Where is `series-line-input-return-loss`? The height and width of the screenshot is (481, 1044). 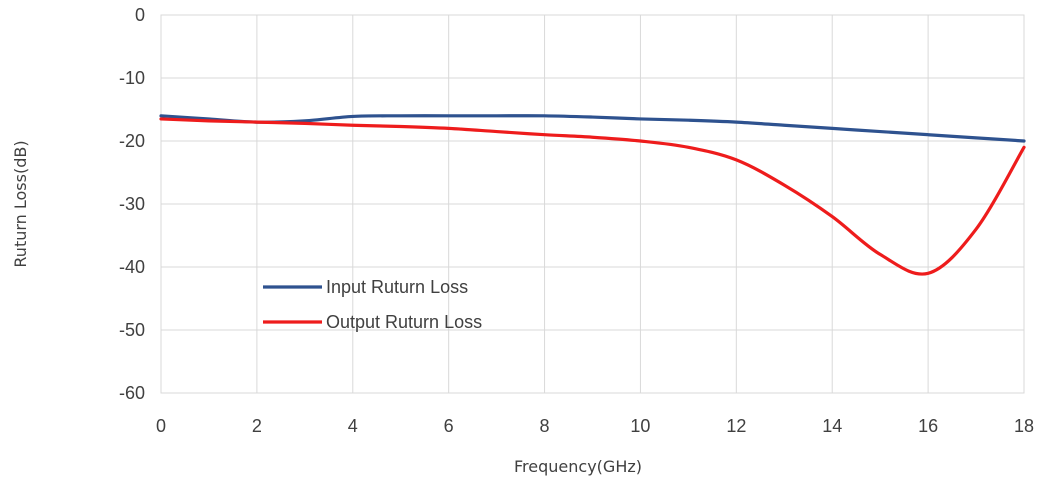 series-line-input-return-loss is located at coordinates (592, 128).